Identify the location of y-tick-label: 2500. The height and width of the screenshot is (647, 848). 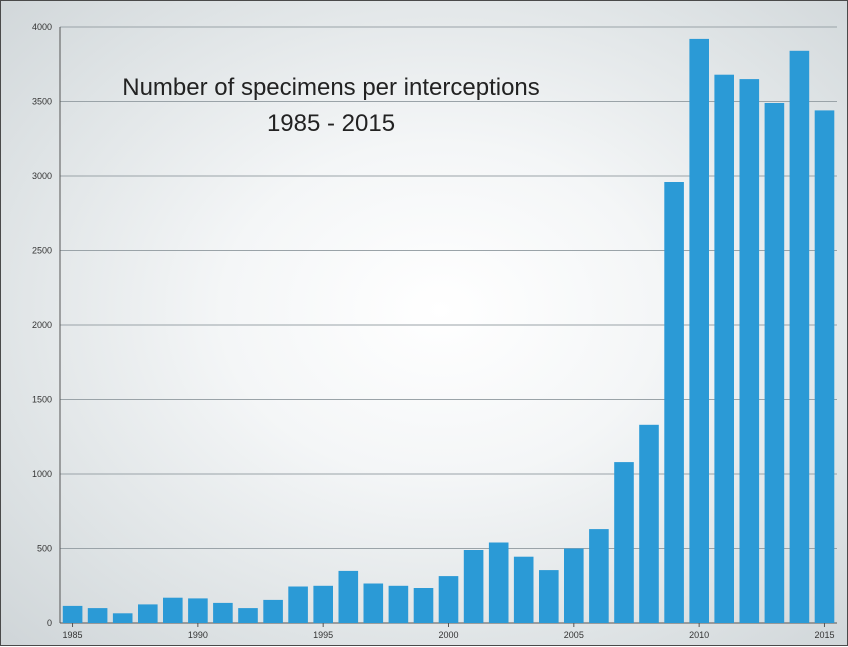
(42, 251).